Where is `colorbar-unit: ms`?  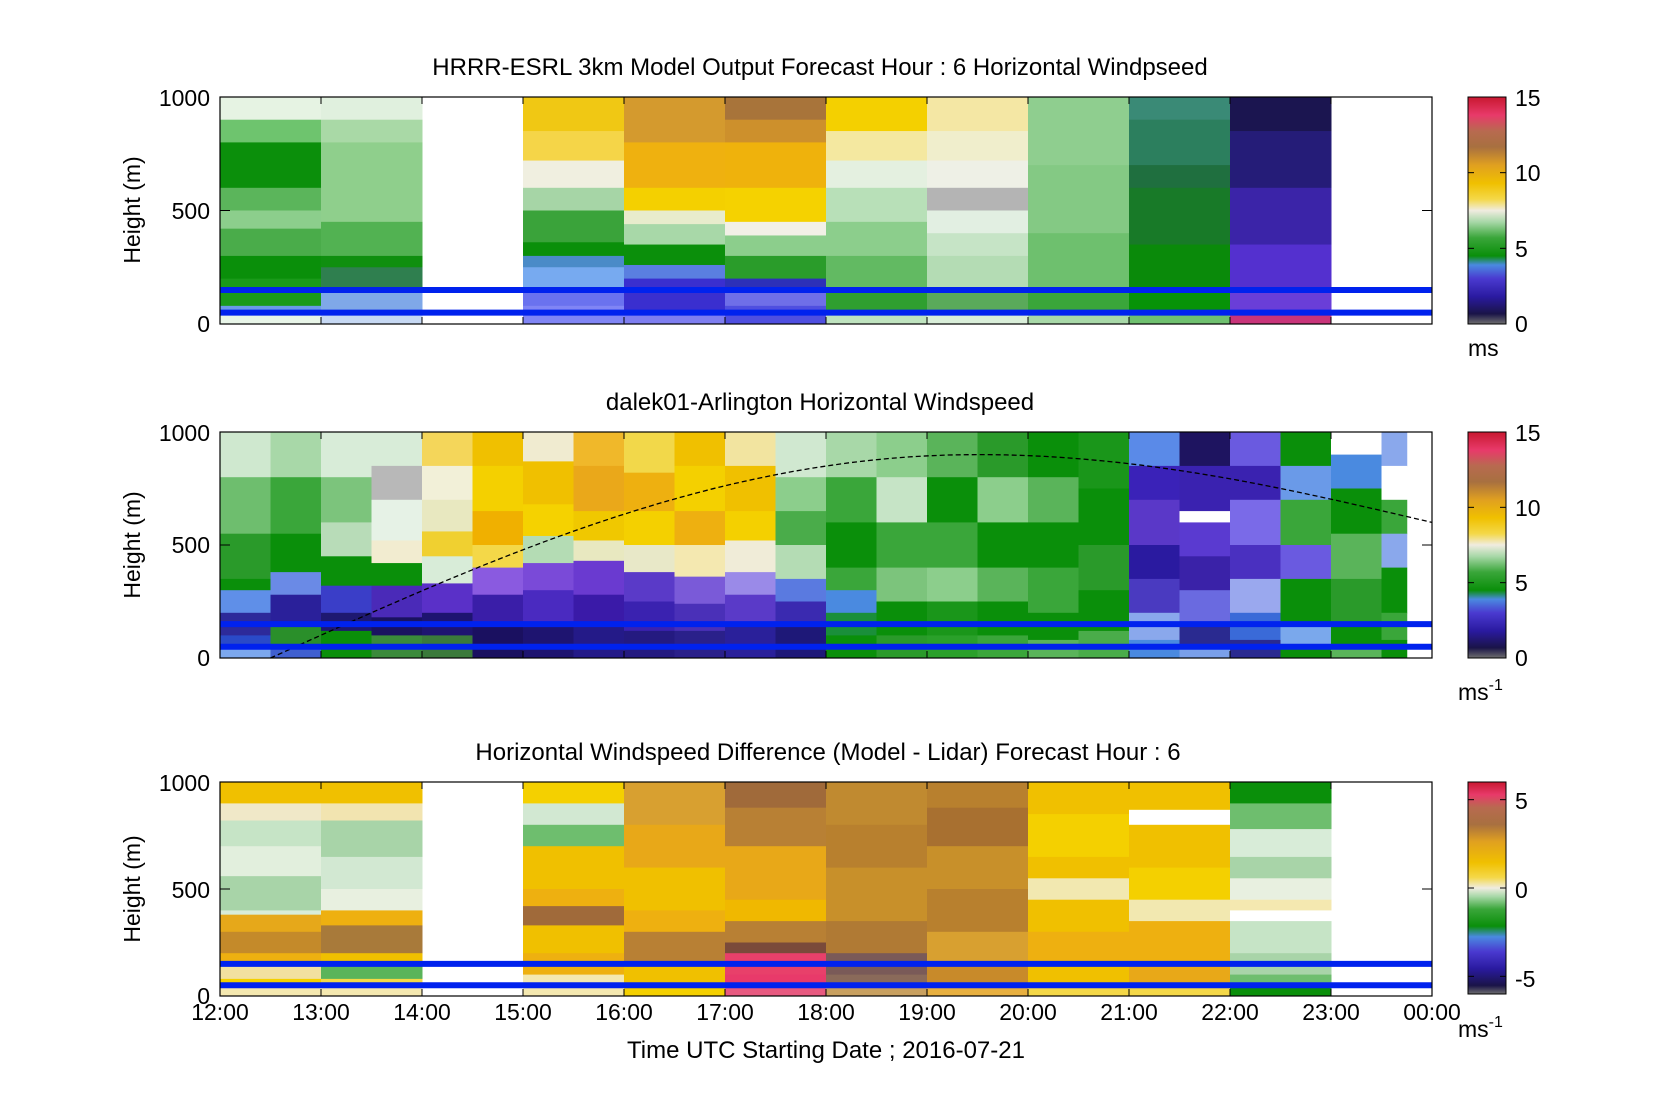 colorbar-unit: ms is located at coordinates (1483, 348).